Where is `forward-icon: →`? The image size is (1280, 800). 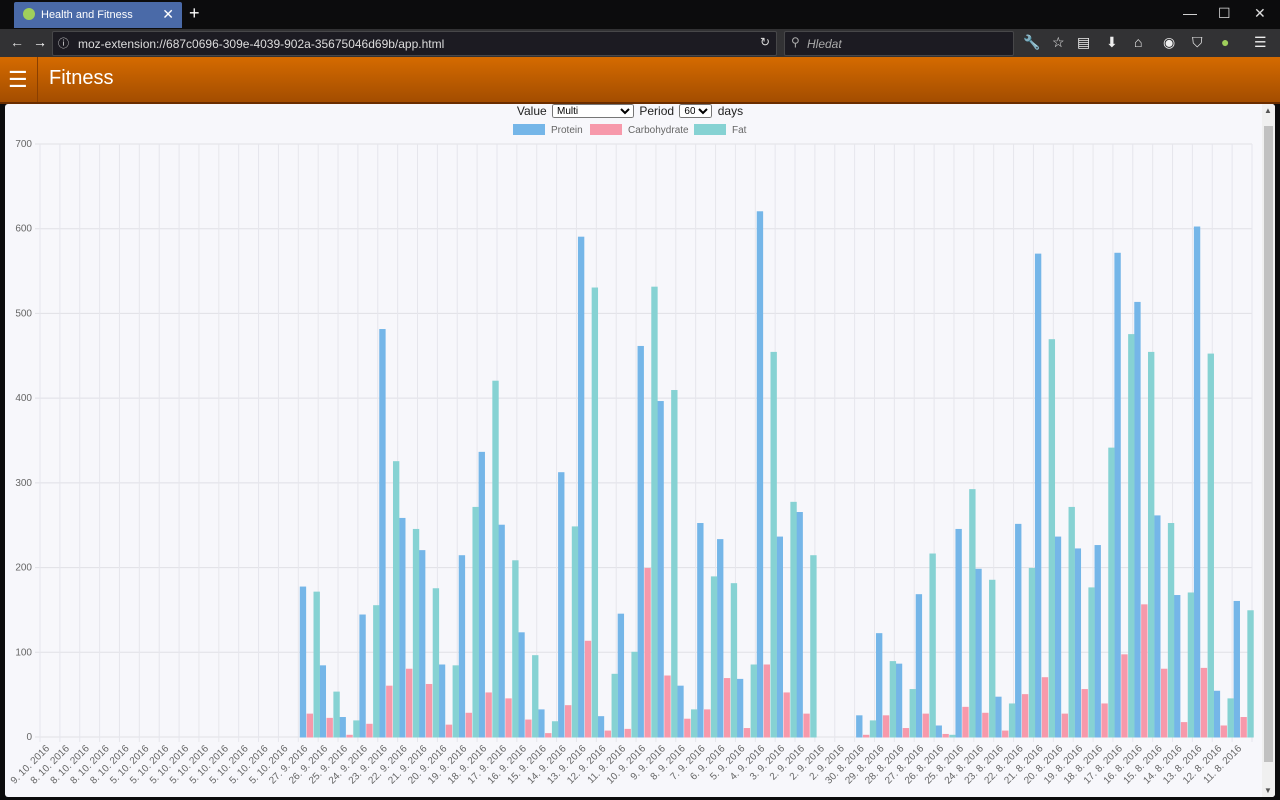 forward-icon: → is located at coordinates (40, 42).